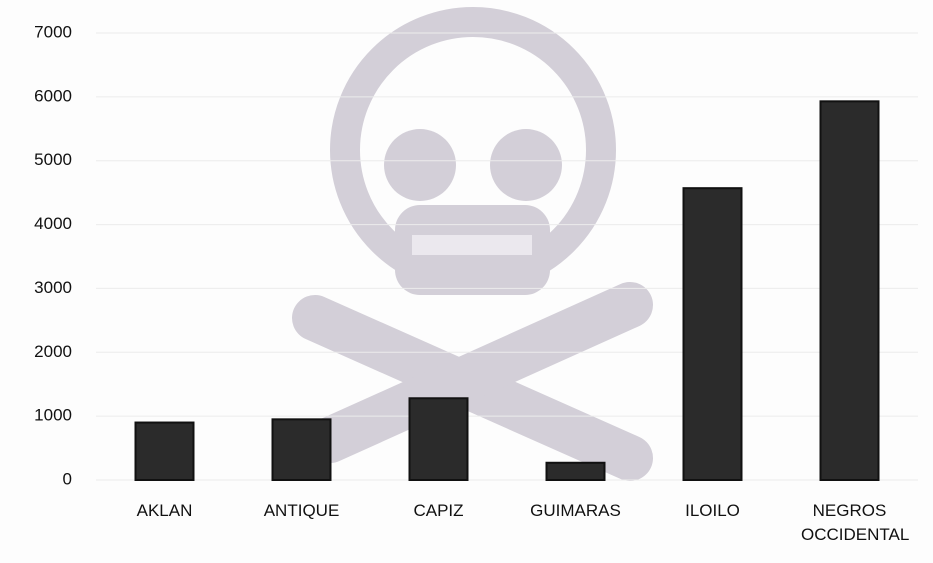 Image resolution: width=933 pixels, height=563 pixels. I want to click on y-tick-label: 6000, so click(53, 95).